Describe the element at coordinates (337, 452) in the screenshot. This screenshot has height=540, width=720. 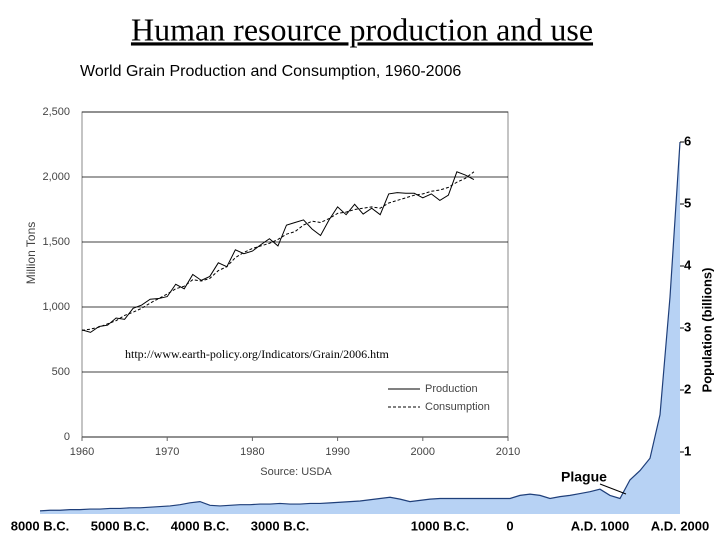
I see `x-tick-label: 1990` at that location.